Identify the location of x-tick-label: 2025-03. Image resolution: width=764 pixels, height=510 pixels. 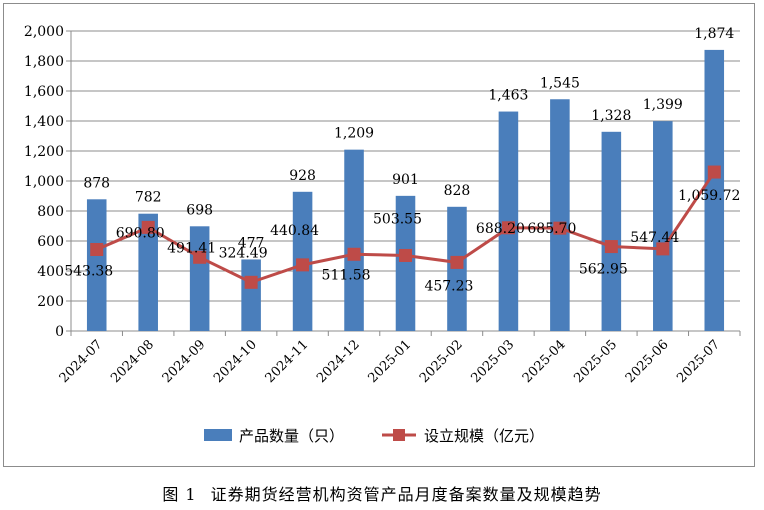
(492, 361).